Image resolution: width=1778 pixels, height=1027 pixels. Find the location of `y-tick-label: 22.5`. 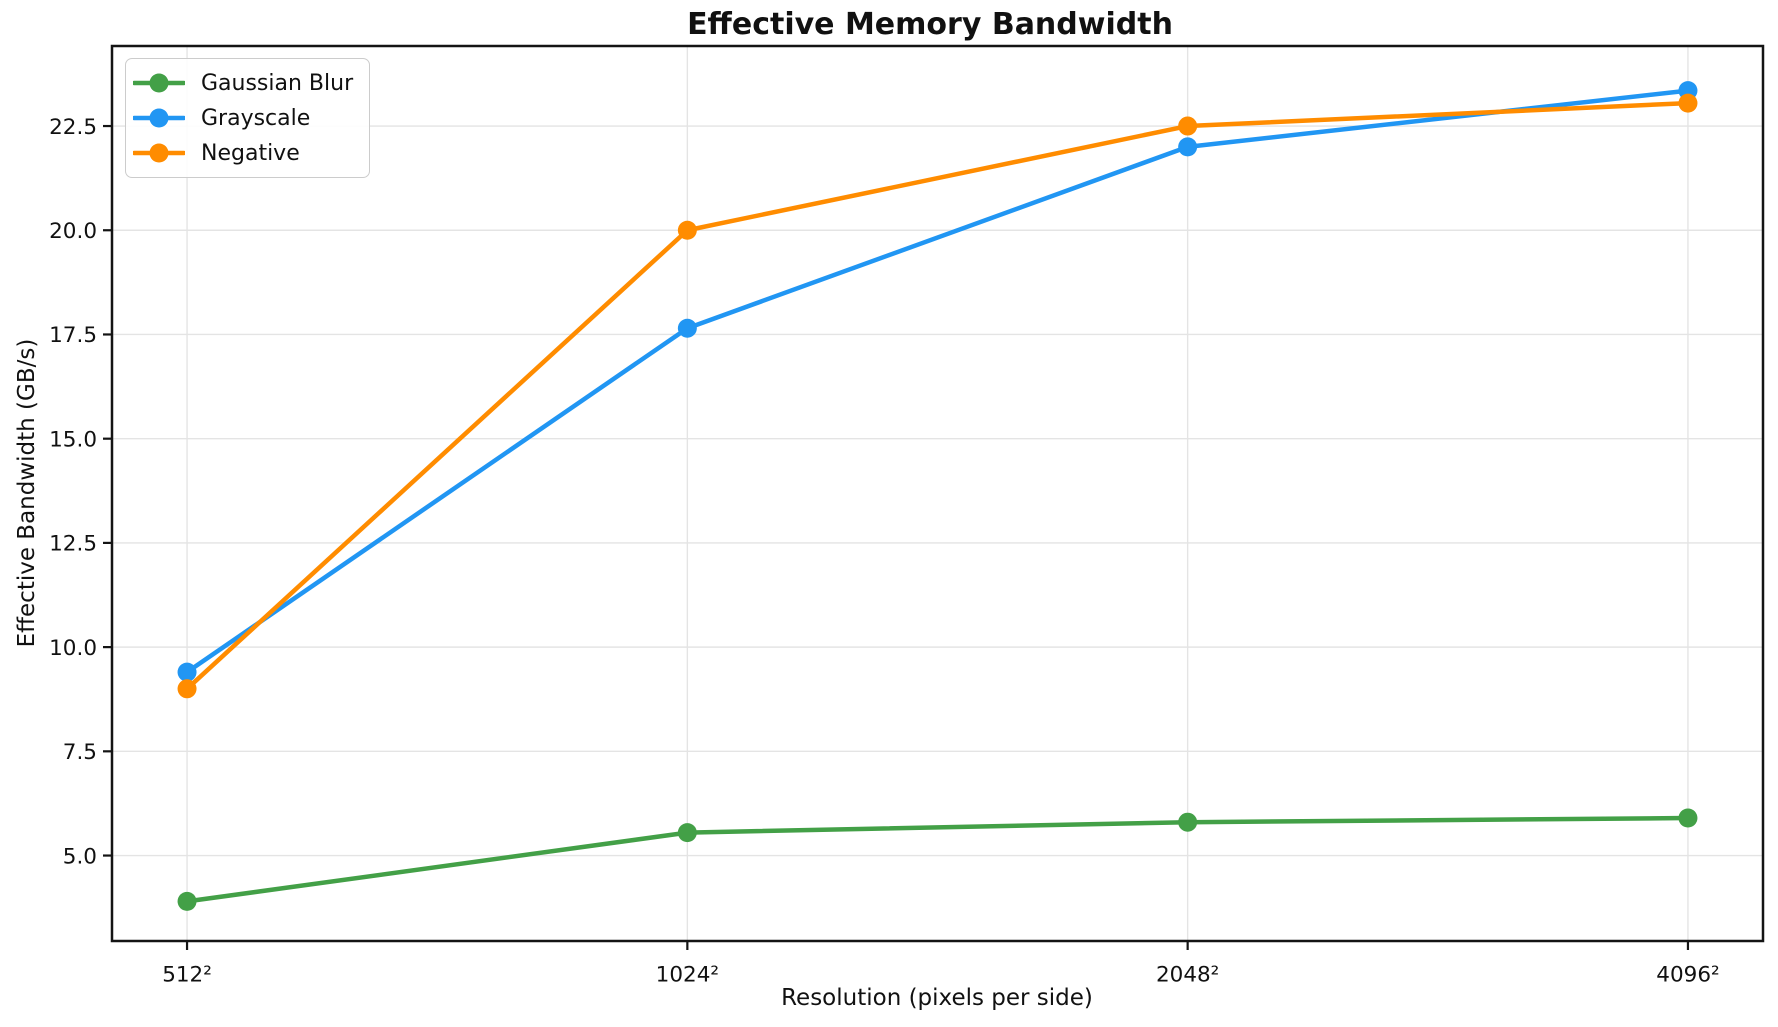

y-tick-label: 22.5 is located at coordinates (73, 127).